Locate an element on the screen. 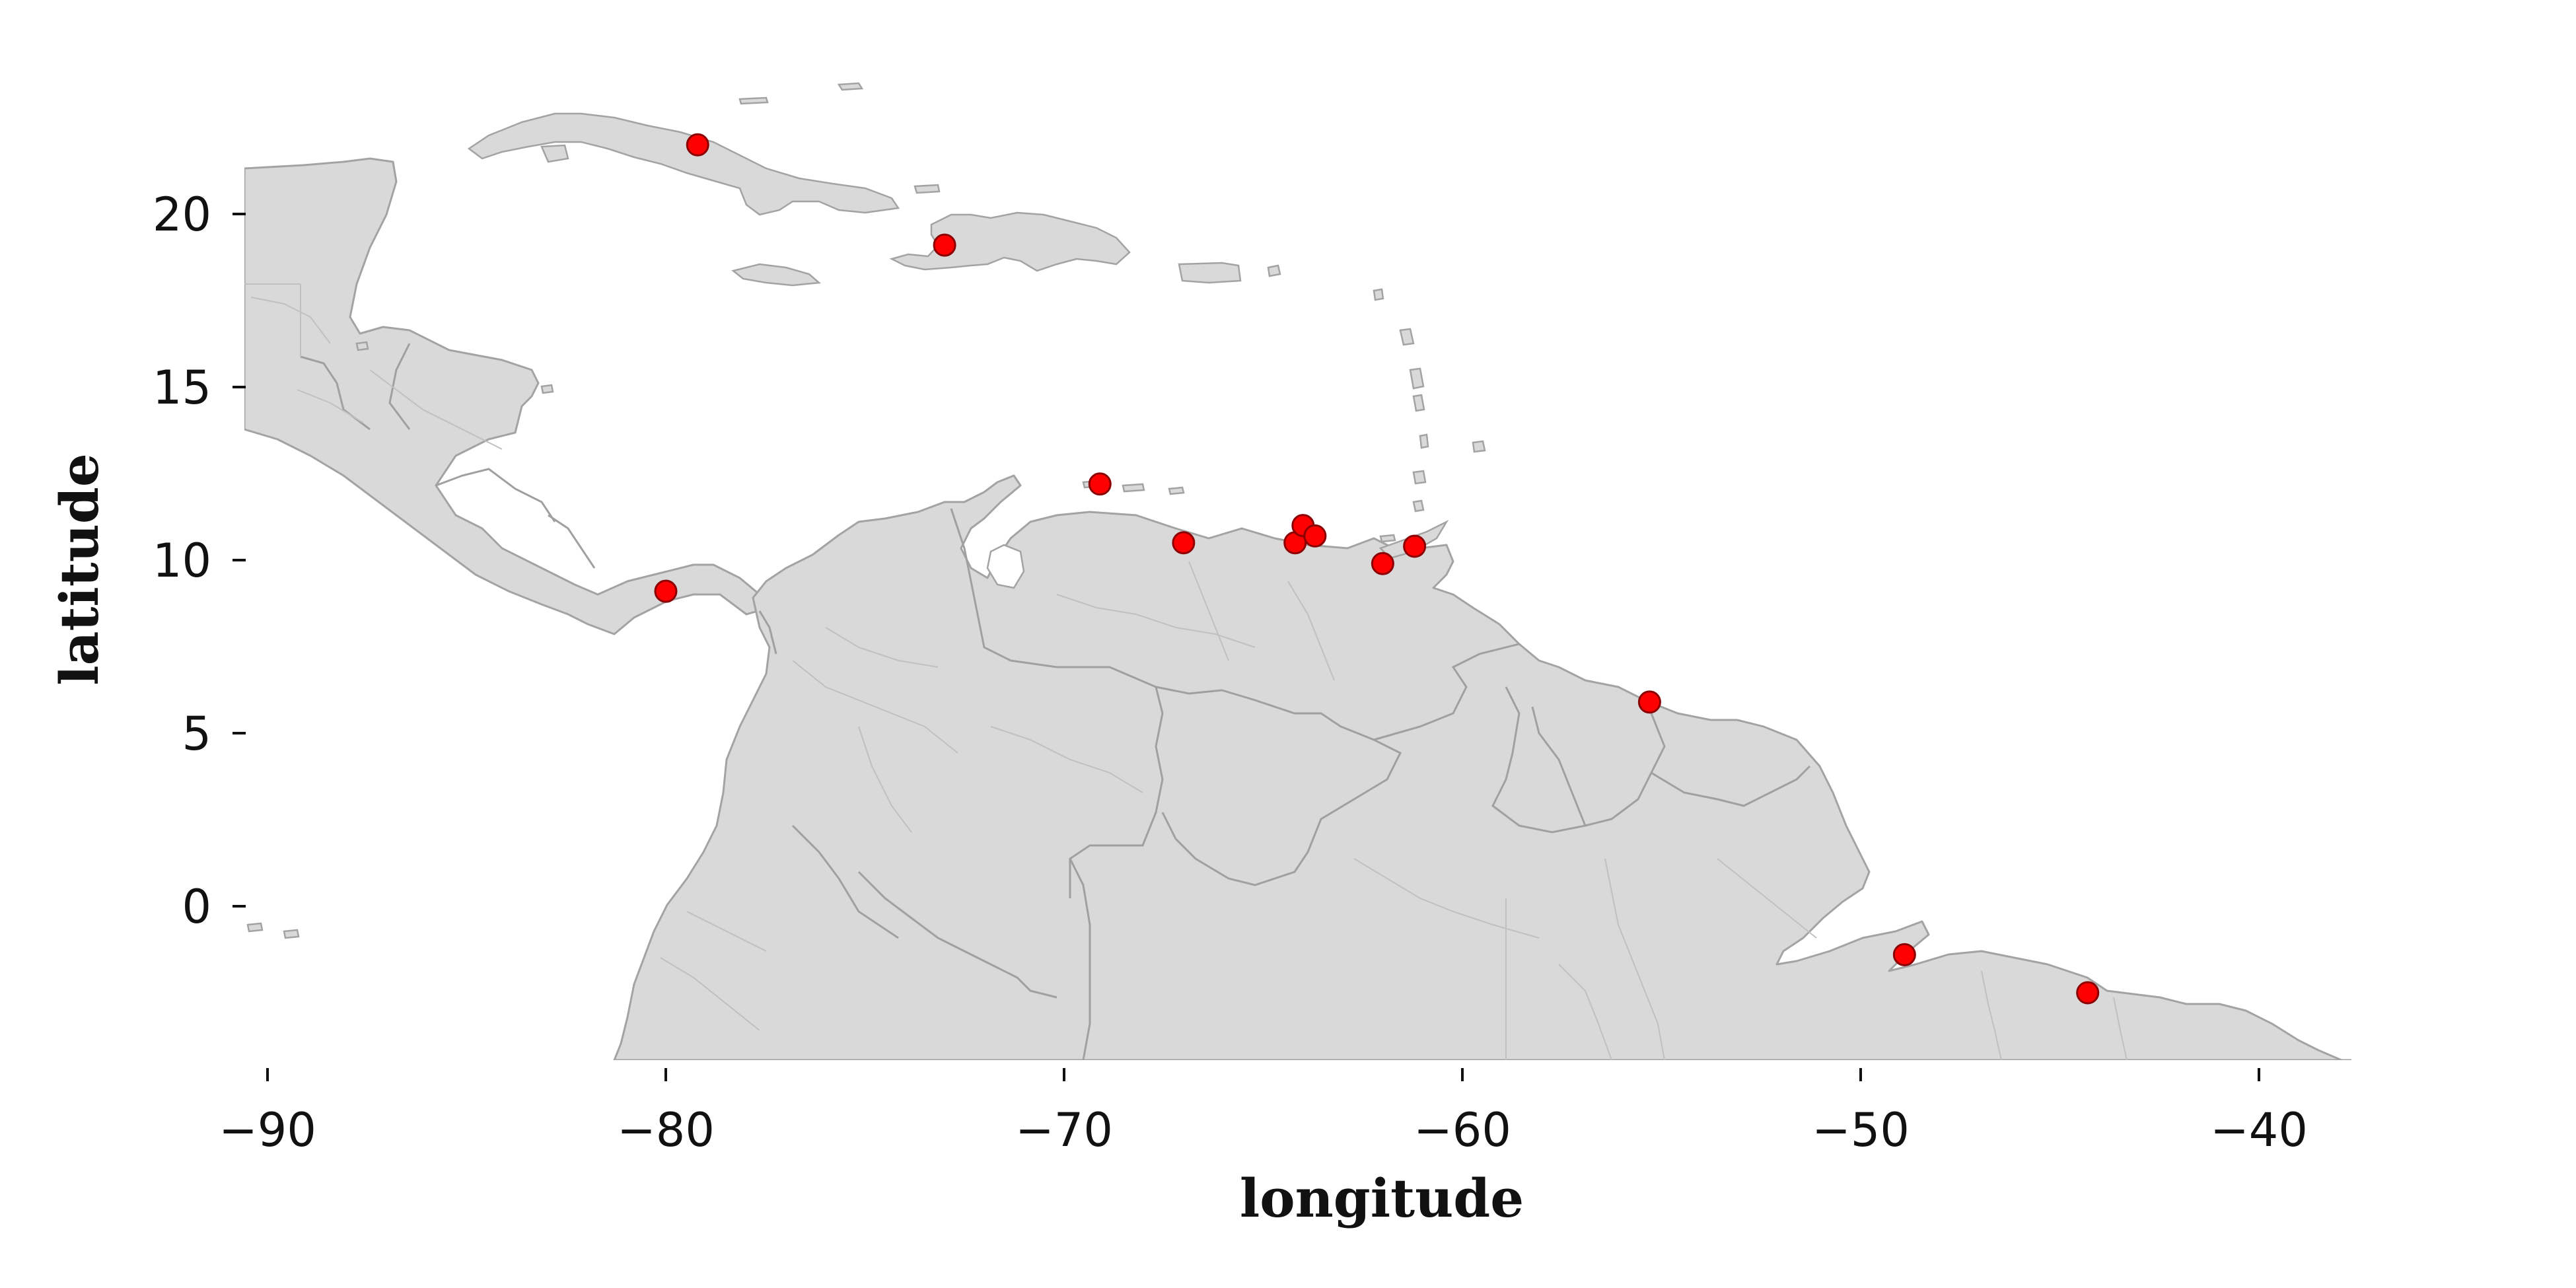  x-tick-label: −70 is located at coordinates (1064, 1130).